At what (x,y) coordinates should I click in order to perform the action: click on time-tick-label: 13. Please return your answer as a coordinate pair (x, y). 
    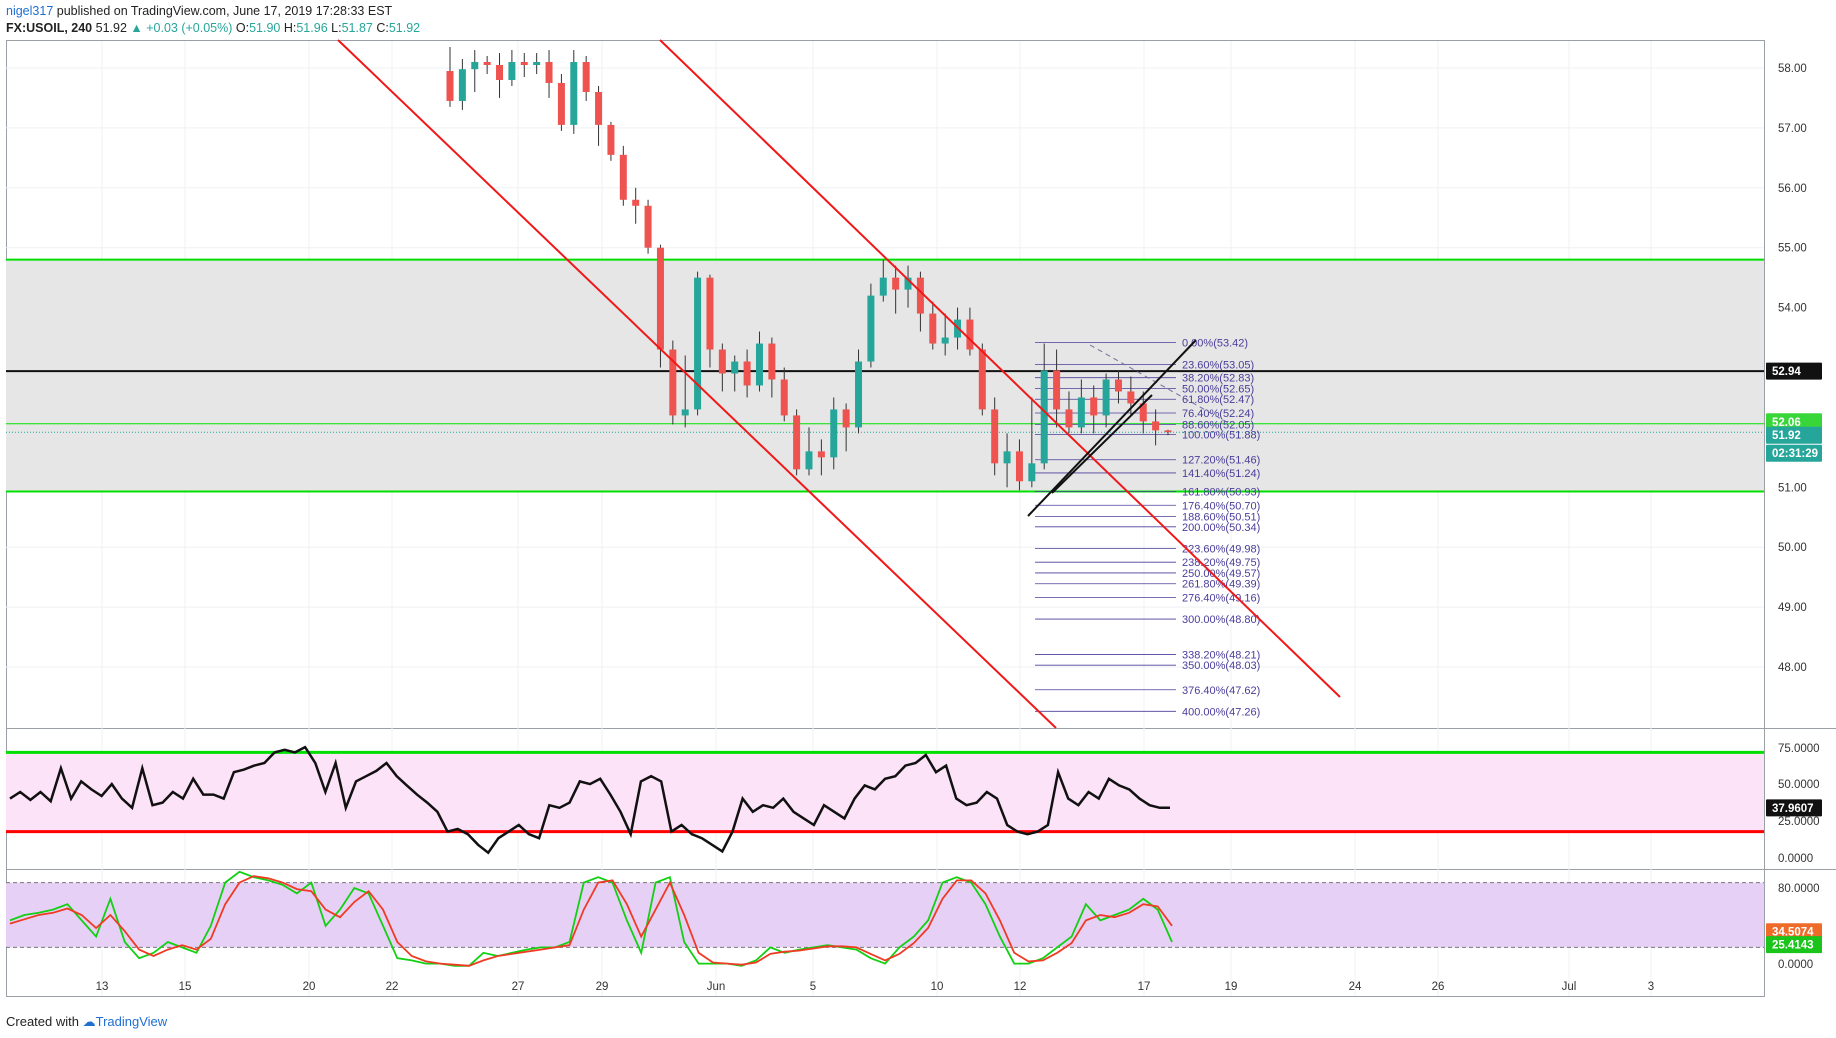
    Looking at the image, I should click on (102, 987).